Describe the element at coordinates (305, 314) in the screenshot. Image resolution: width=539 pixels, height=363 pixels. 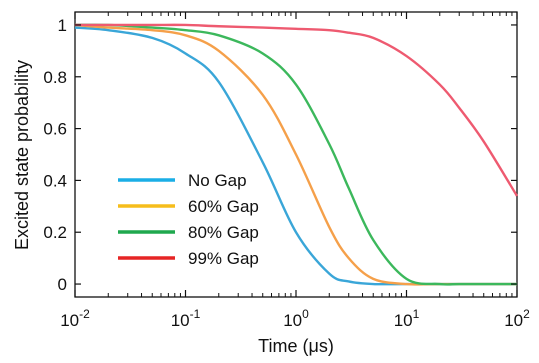
I see `x-tick-label-exponent: 0` at that location.